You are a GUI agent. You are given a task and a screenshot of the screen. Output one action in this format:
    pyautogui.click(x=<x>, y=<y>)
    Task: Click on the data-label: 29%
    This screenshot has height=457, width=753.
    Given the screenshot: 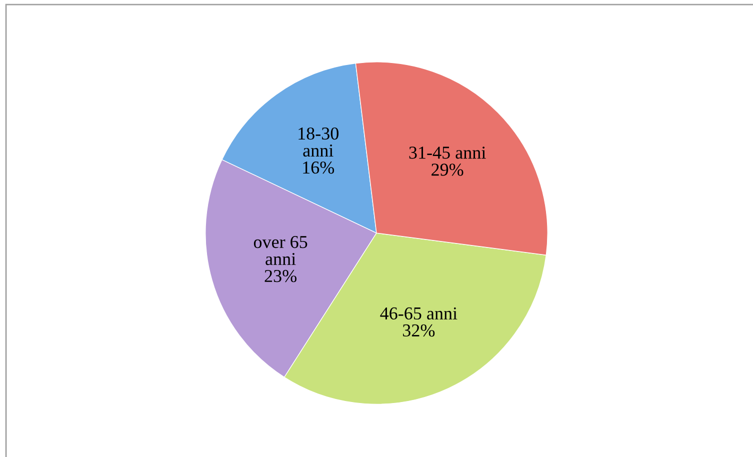 What is the action you would take?
    pyautogui.click(x=448, y=170)
    